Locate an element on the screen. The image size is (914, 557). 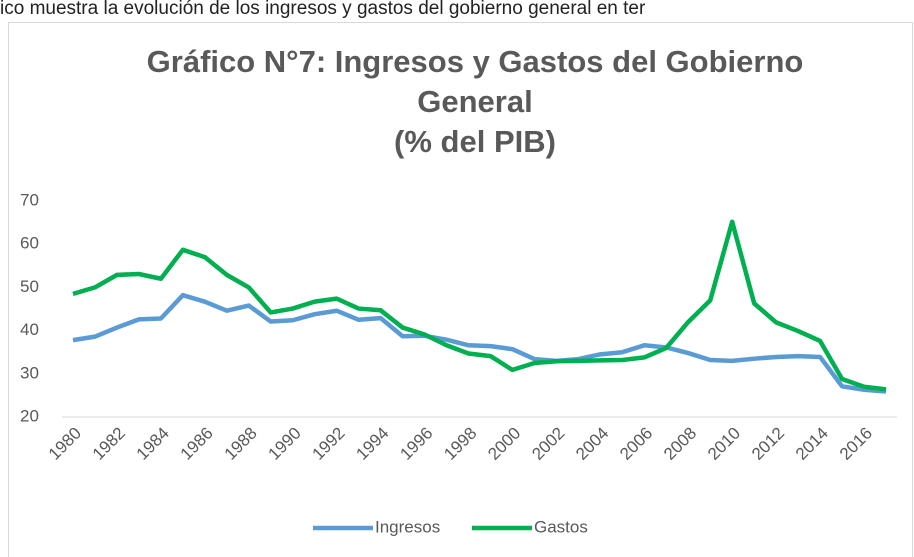
y-tick-label: 50 is located at coordinates (29, 286).